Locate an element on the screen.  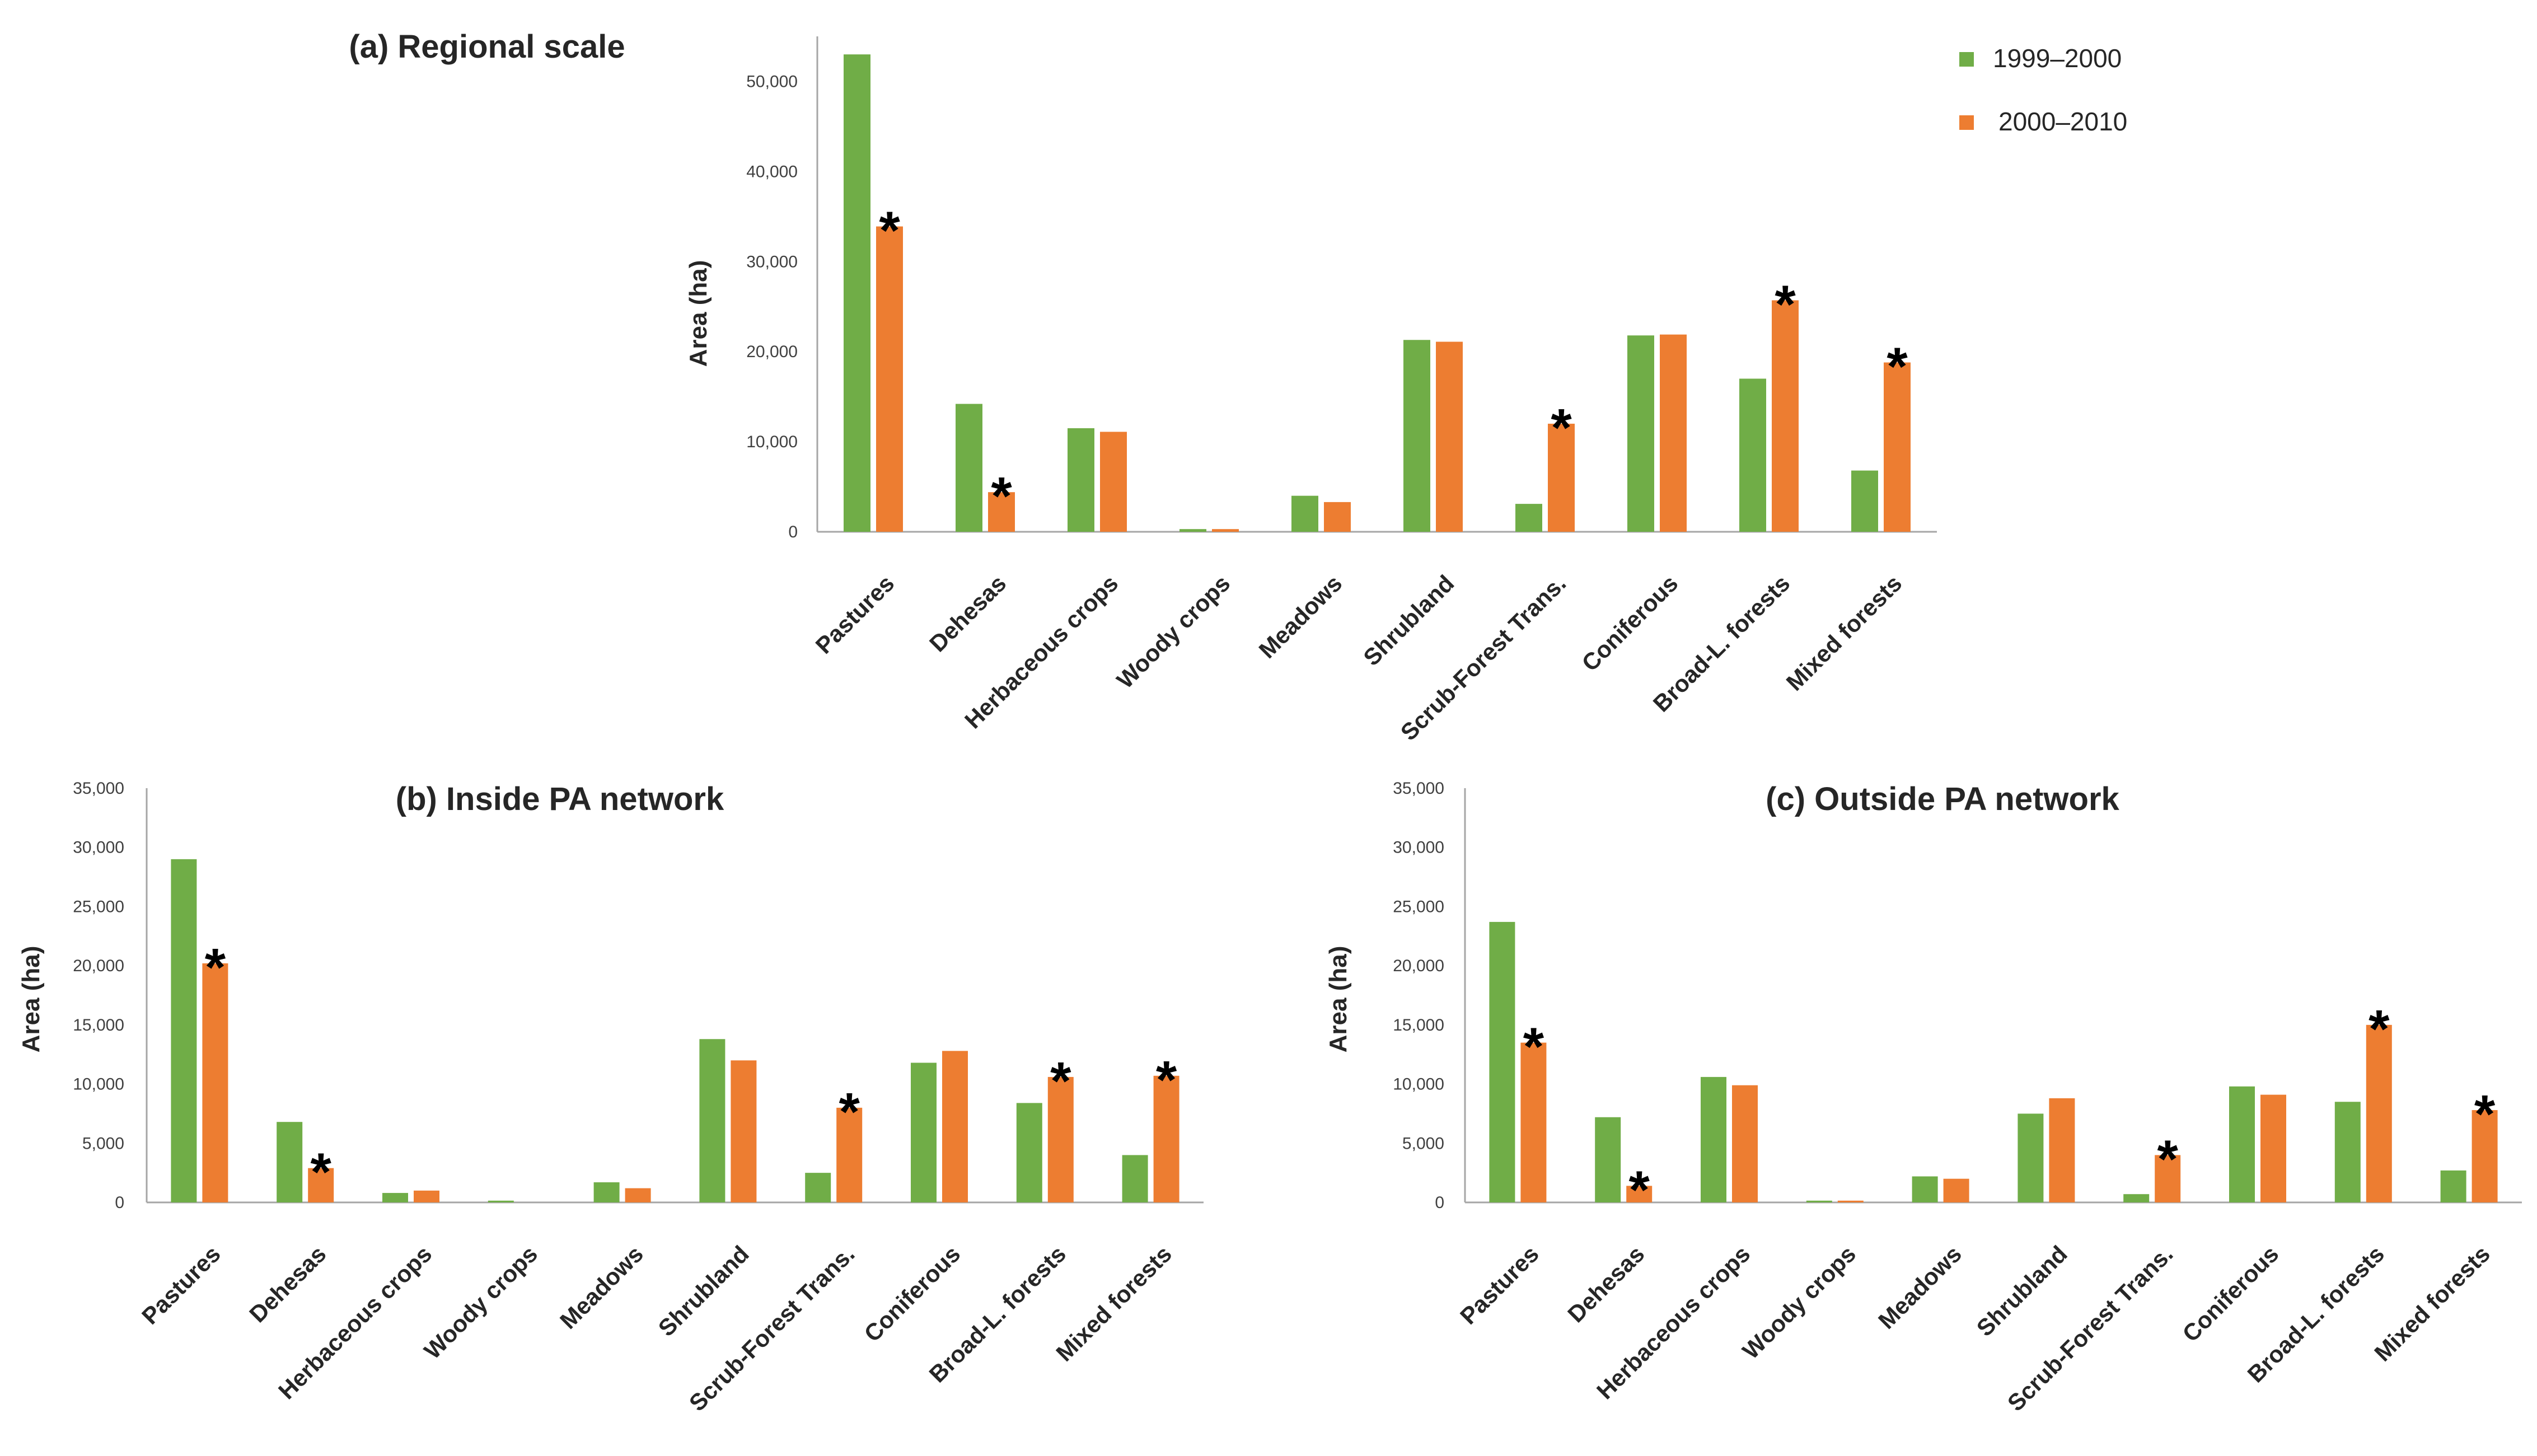
chart-title: (a) Regional scale is located at coordinates (487, 47).